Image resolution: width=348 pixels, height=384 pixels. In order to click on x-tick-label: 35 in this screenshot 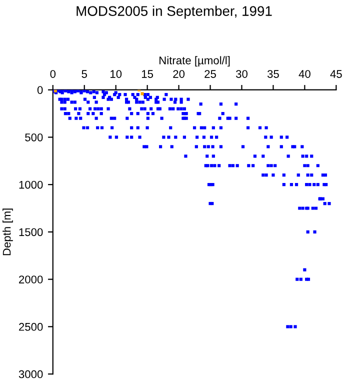, I will do `click(273, 74)`.